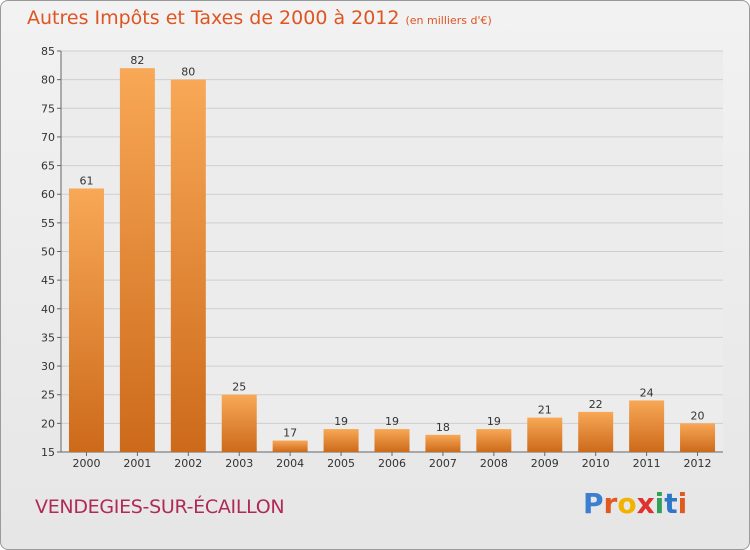  I want to click on value-label-2004: 17, so click(290, 433).